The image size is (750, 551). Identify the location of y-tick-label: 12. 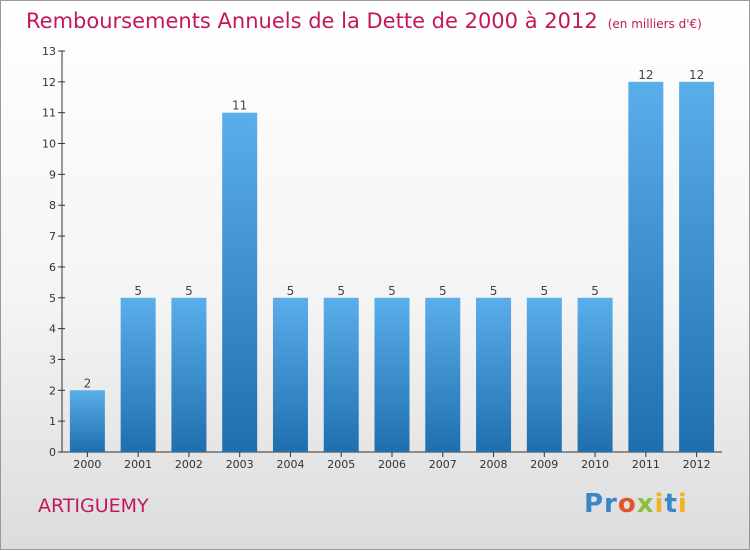
(49, 82).